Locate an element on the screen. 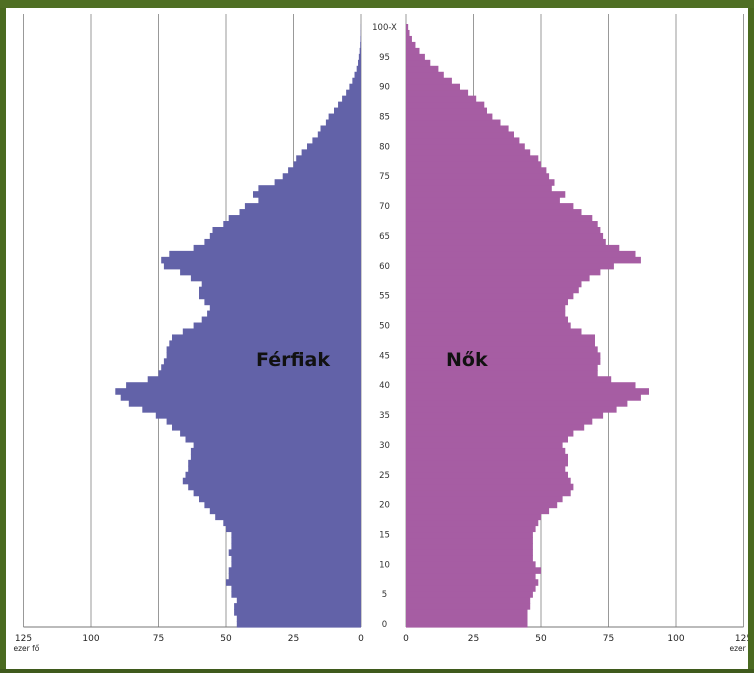 The height and width of the screenshot is (673, 754). age-tick-label: 10 is located at coordinates (384, 565).